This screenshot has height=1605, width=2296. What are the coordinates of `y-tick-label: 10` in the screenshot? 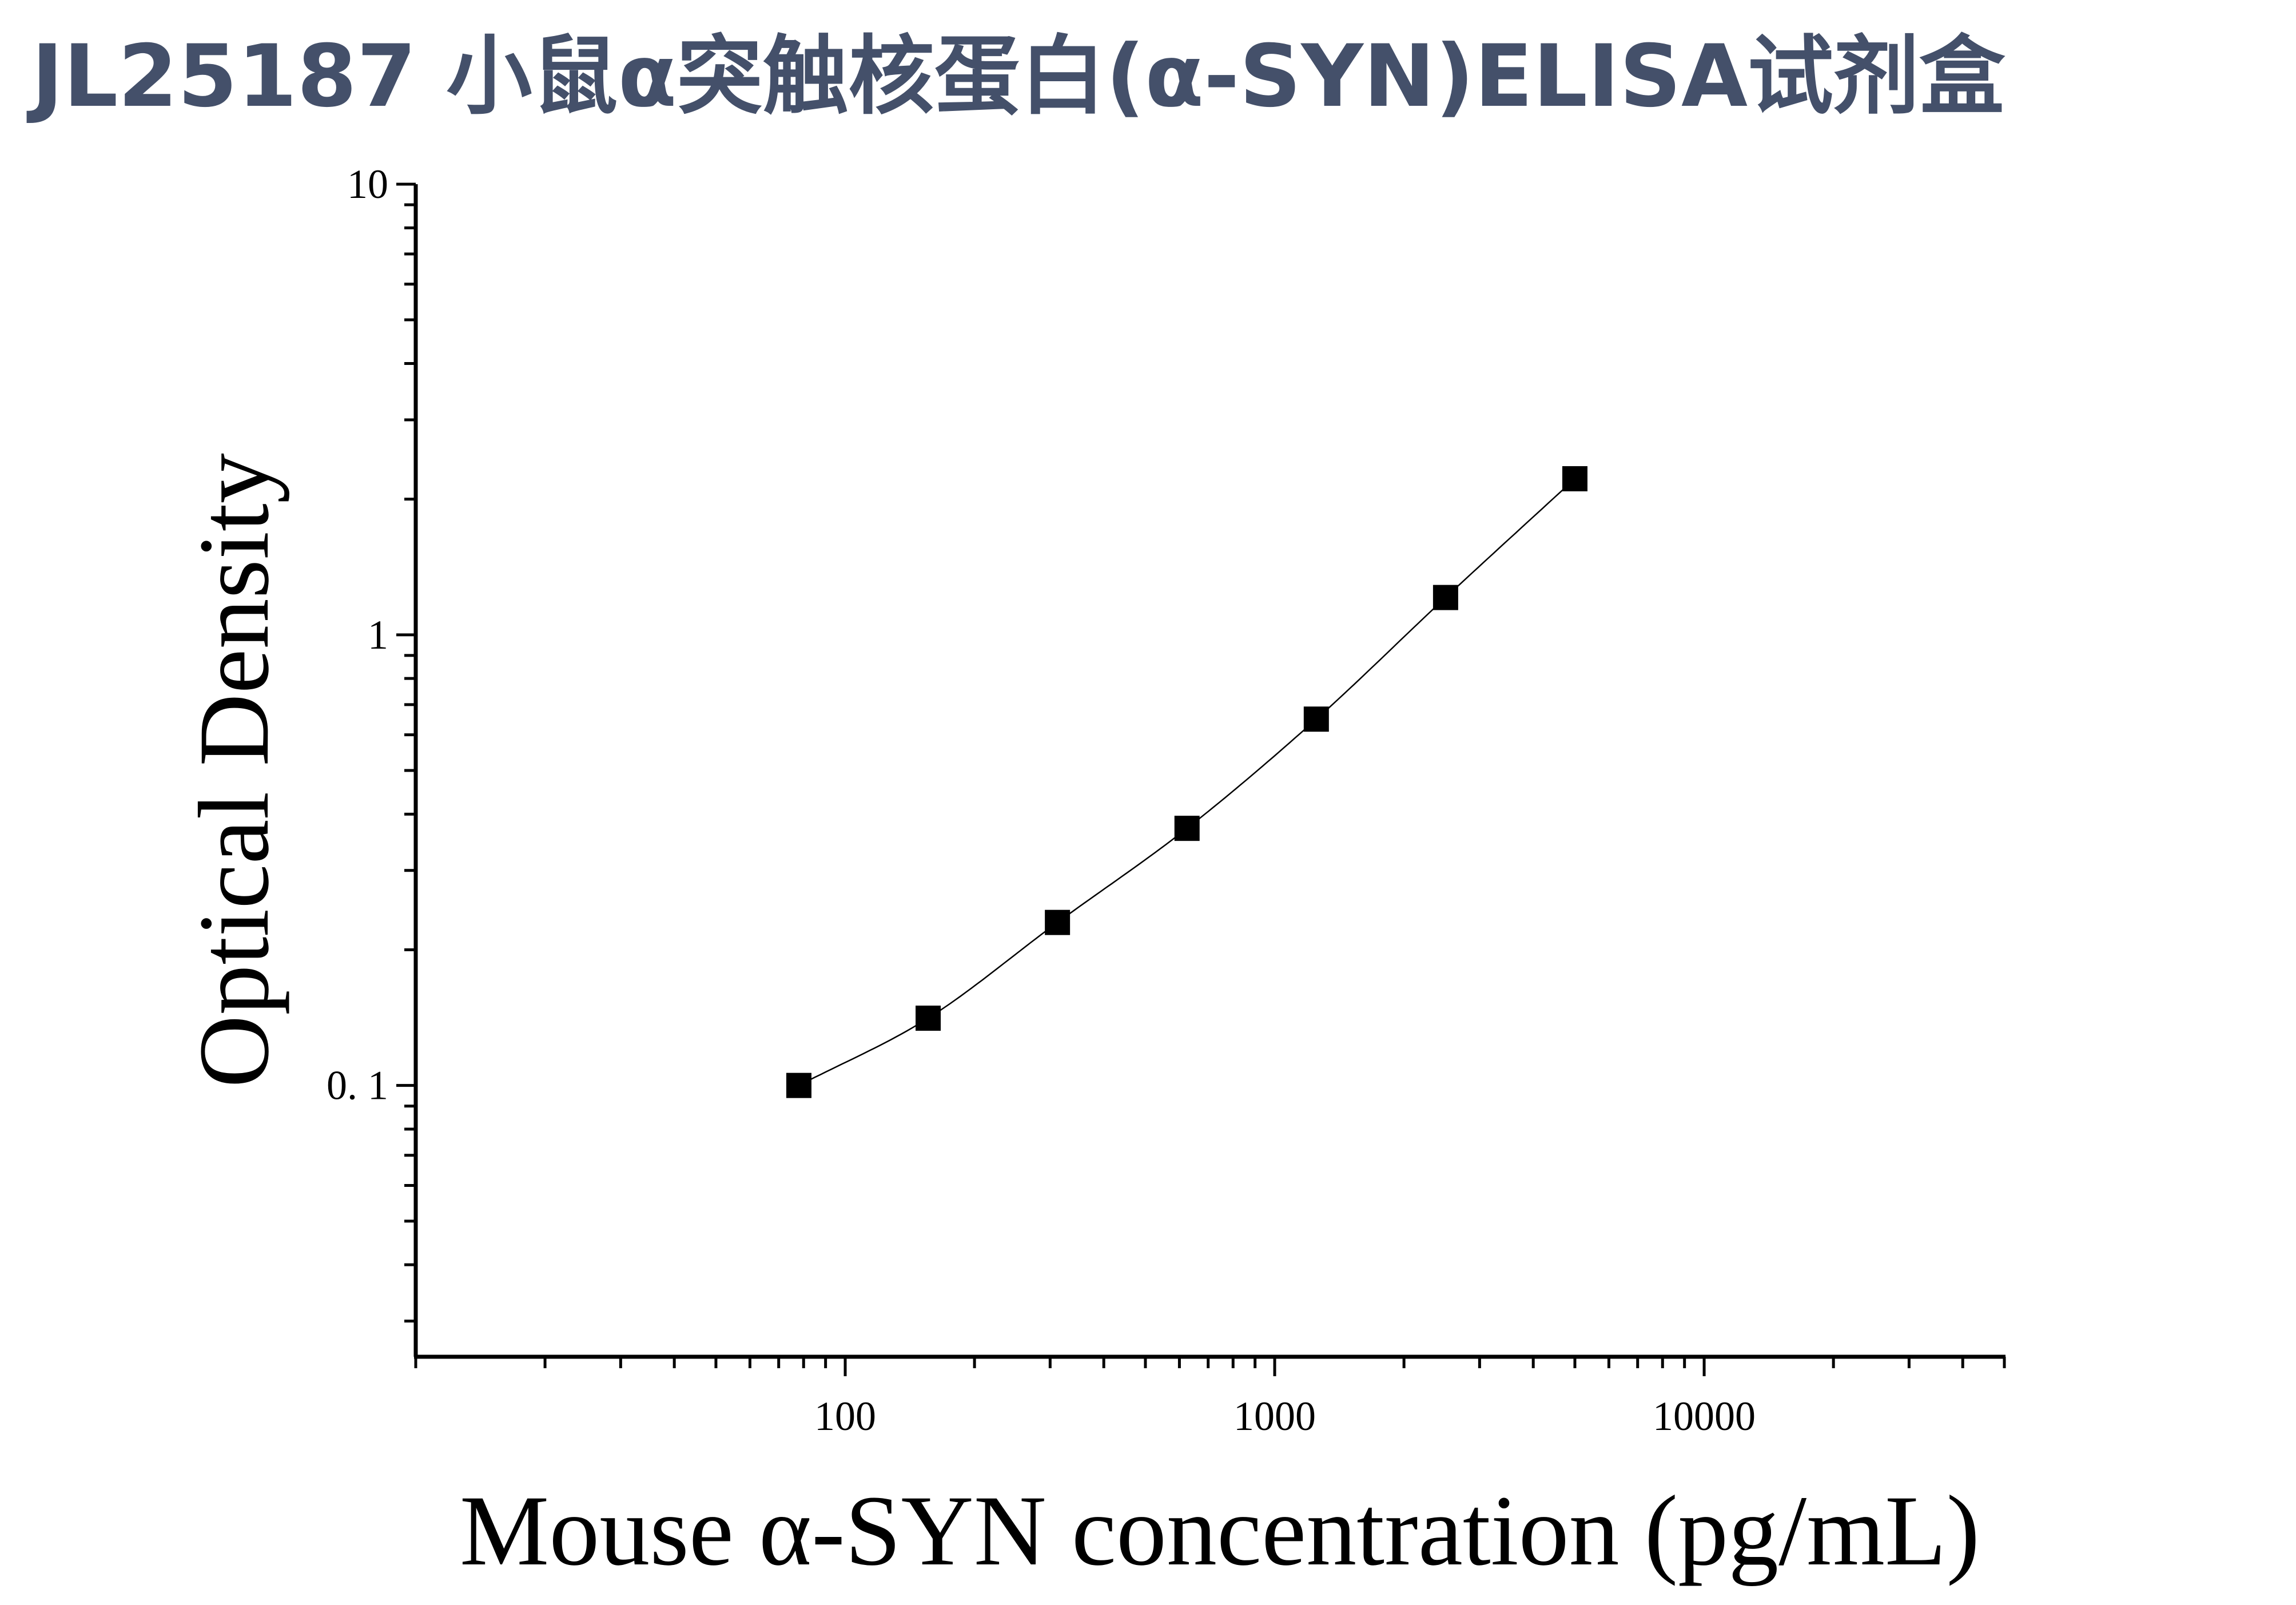 It's located at (368, 184).